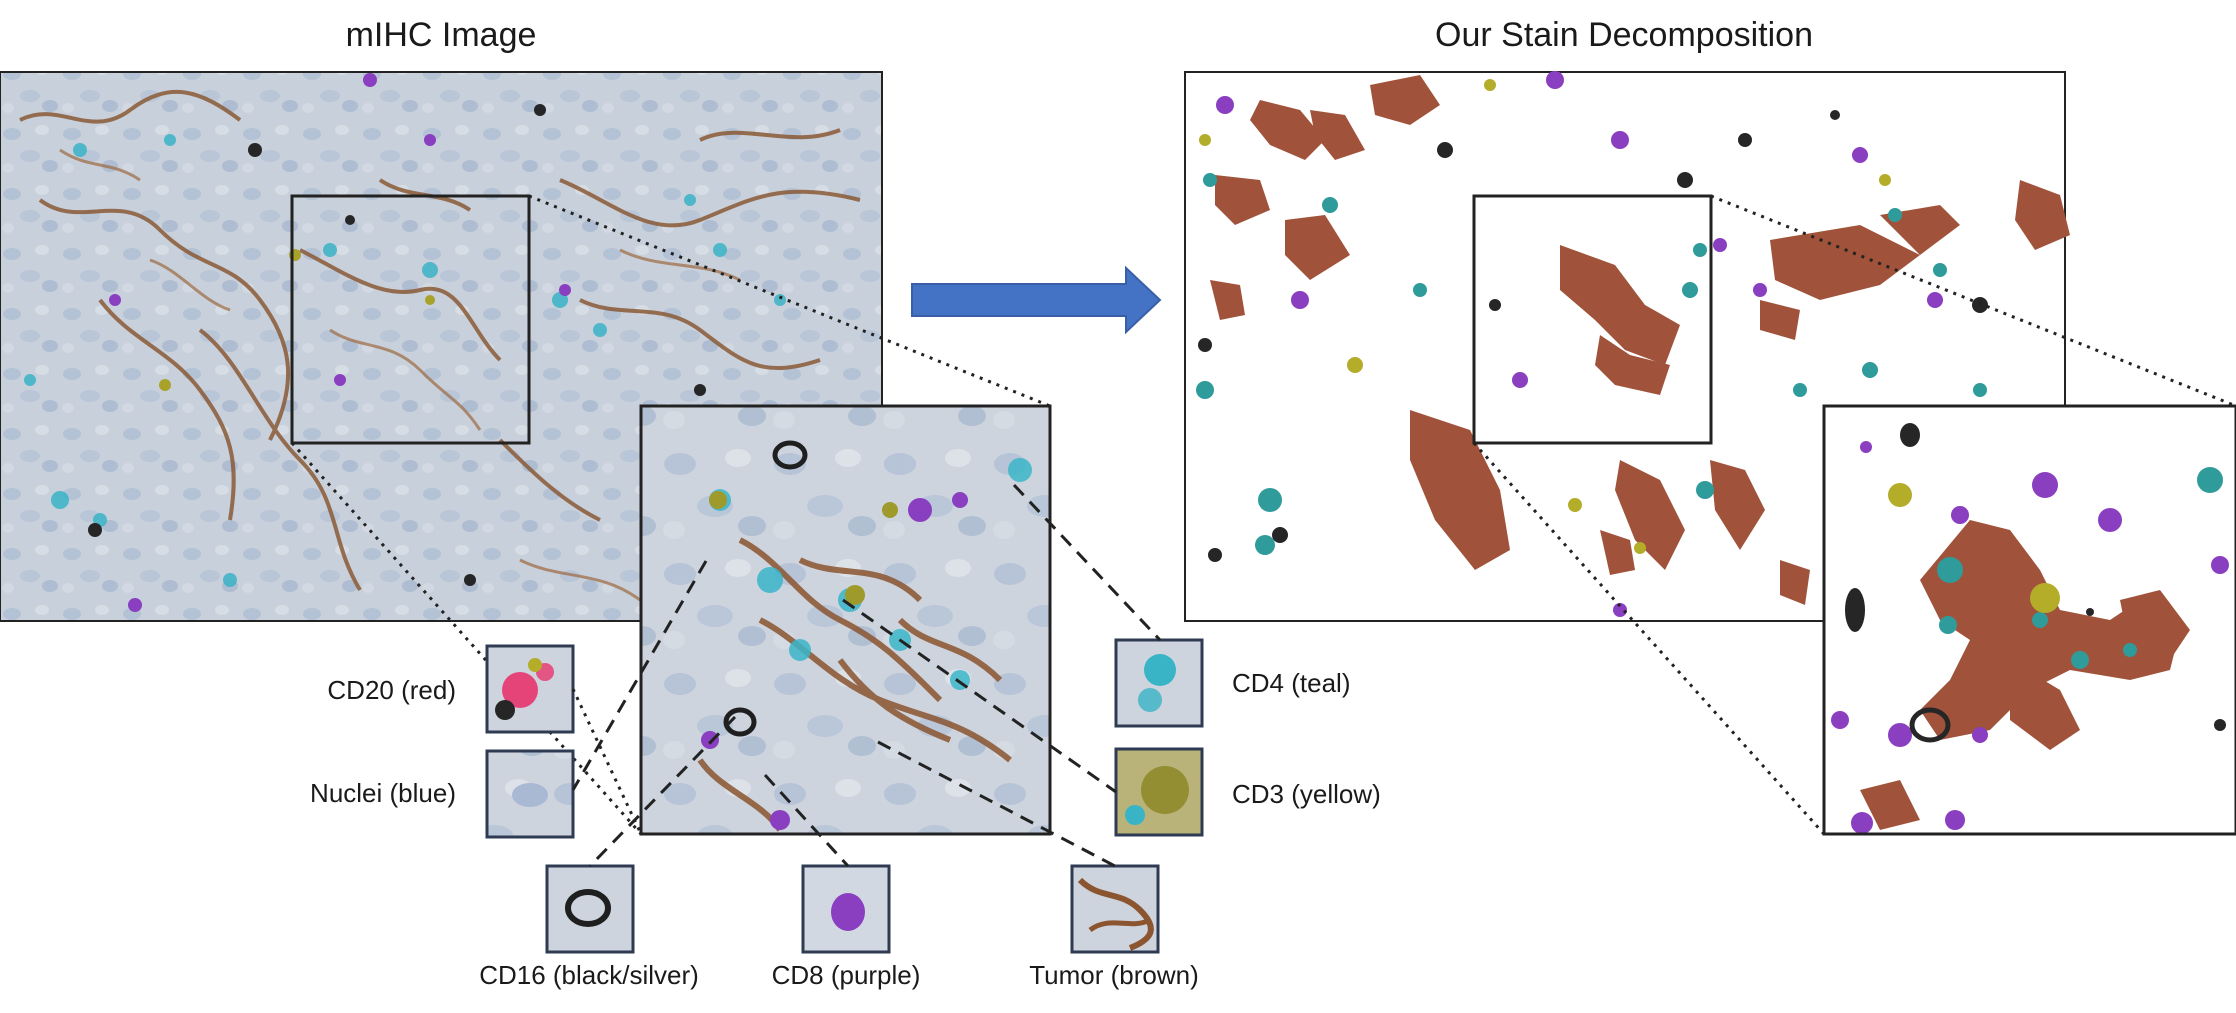 The width and height of the screenshot is (2236, 1013). I want to click on crop-tumor, so click(1115, 909).